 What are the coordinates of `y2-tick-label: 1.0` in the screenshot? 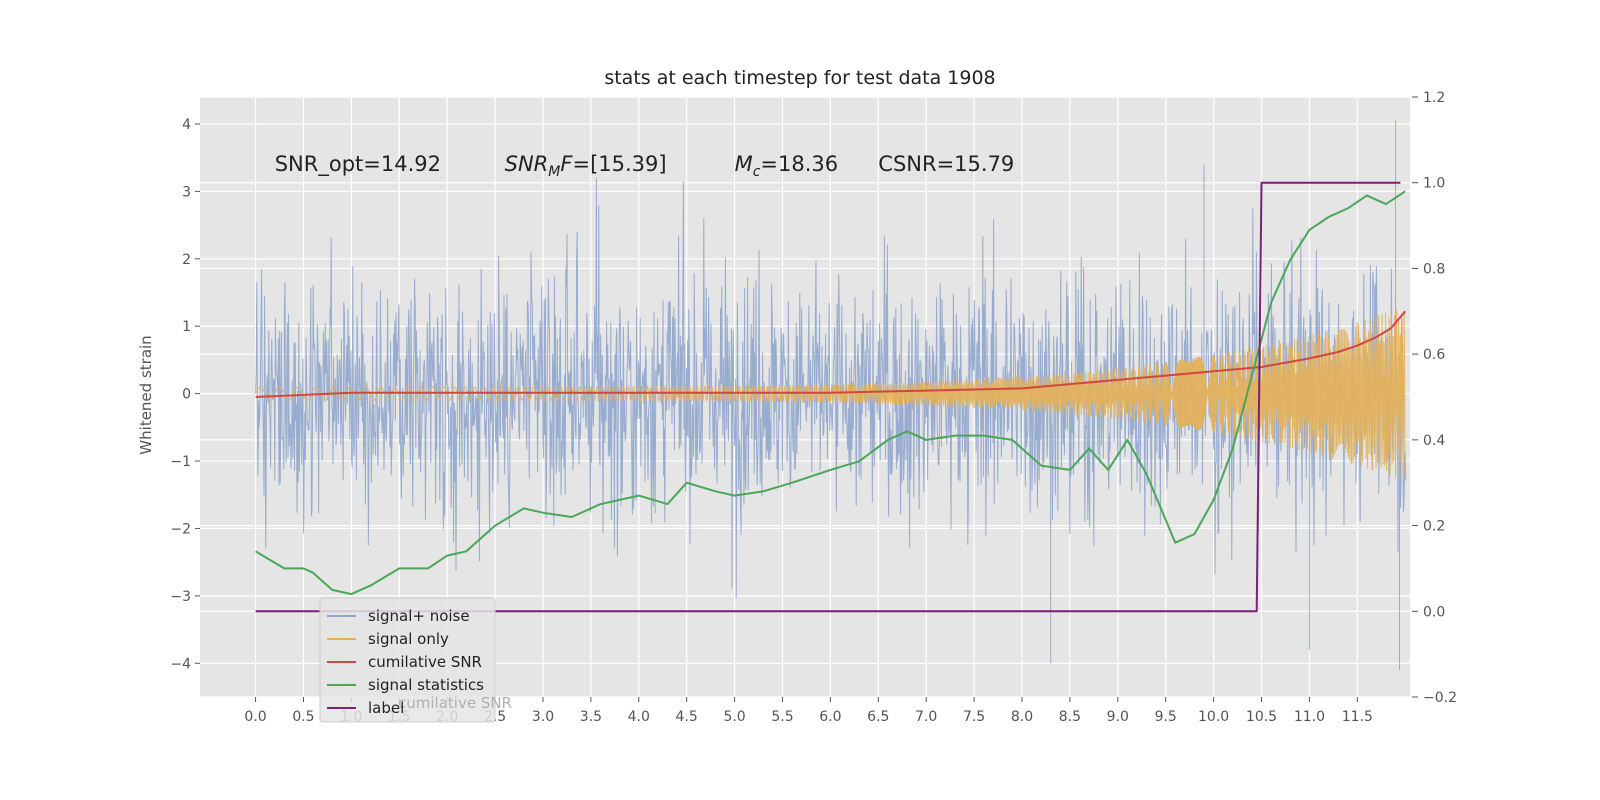 It's located at (1434, 184).